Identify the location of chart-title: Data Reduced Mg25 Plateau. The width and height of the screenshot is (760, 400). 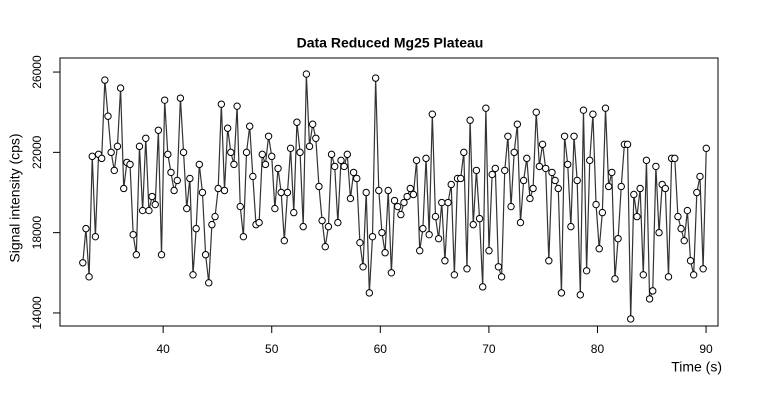
(390, 43).